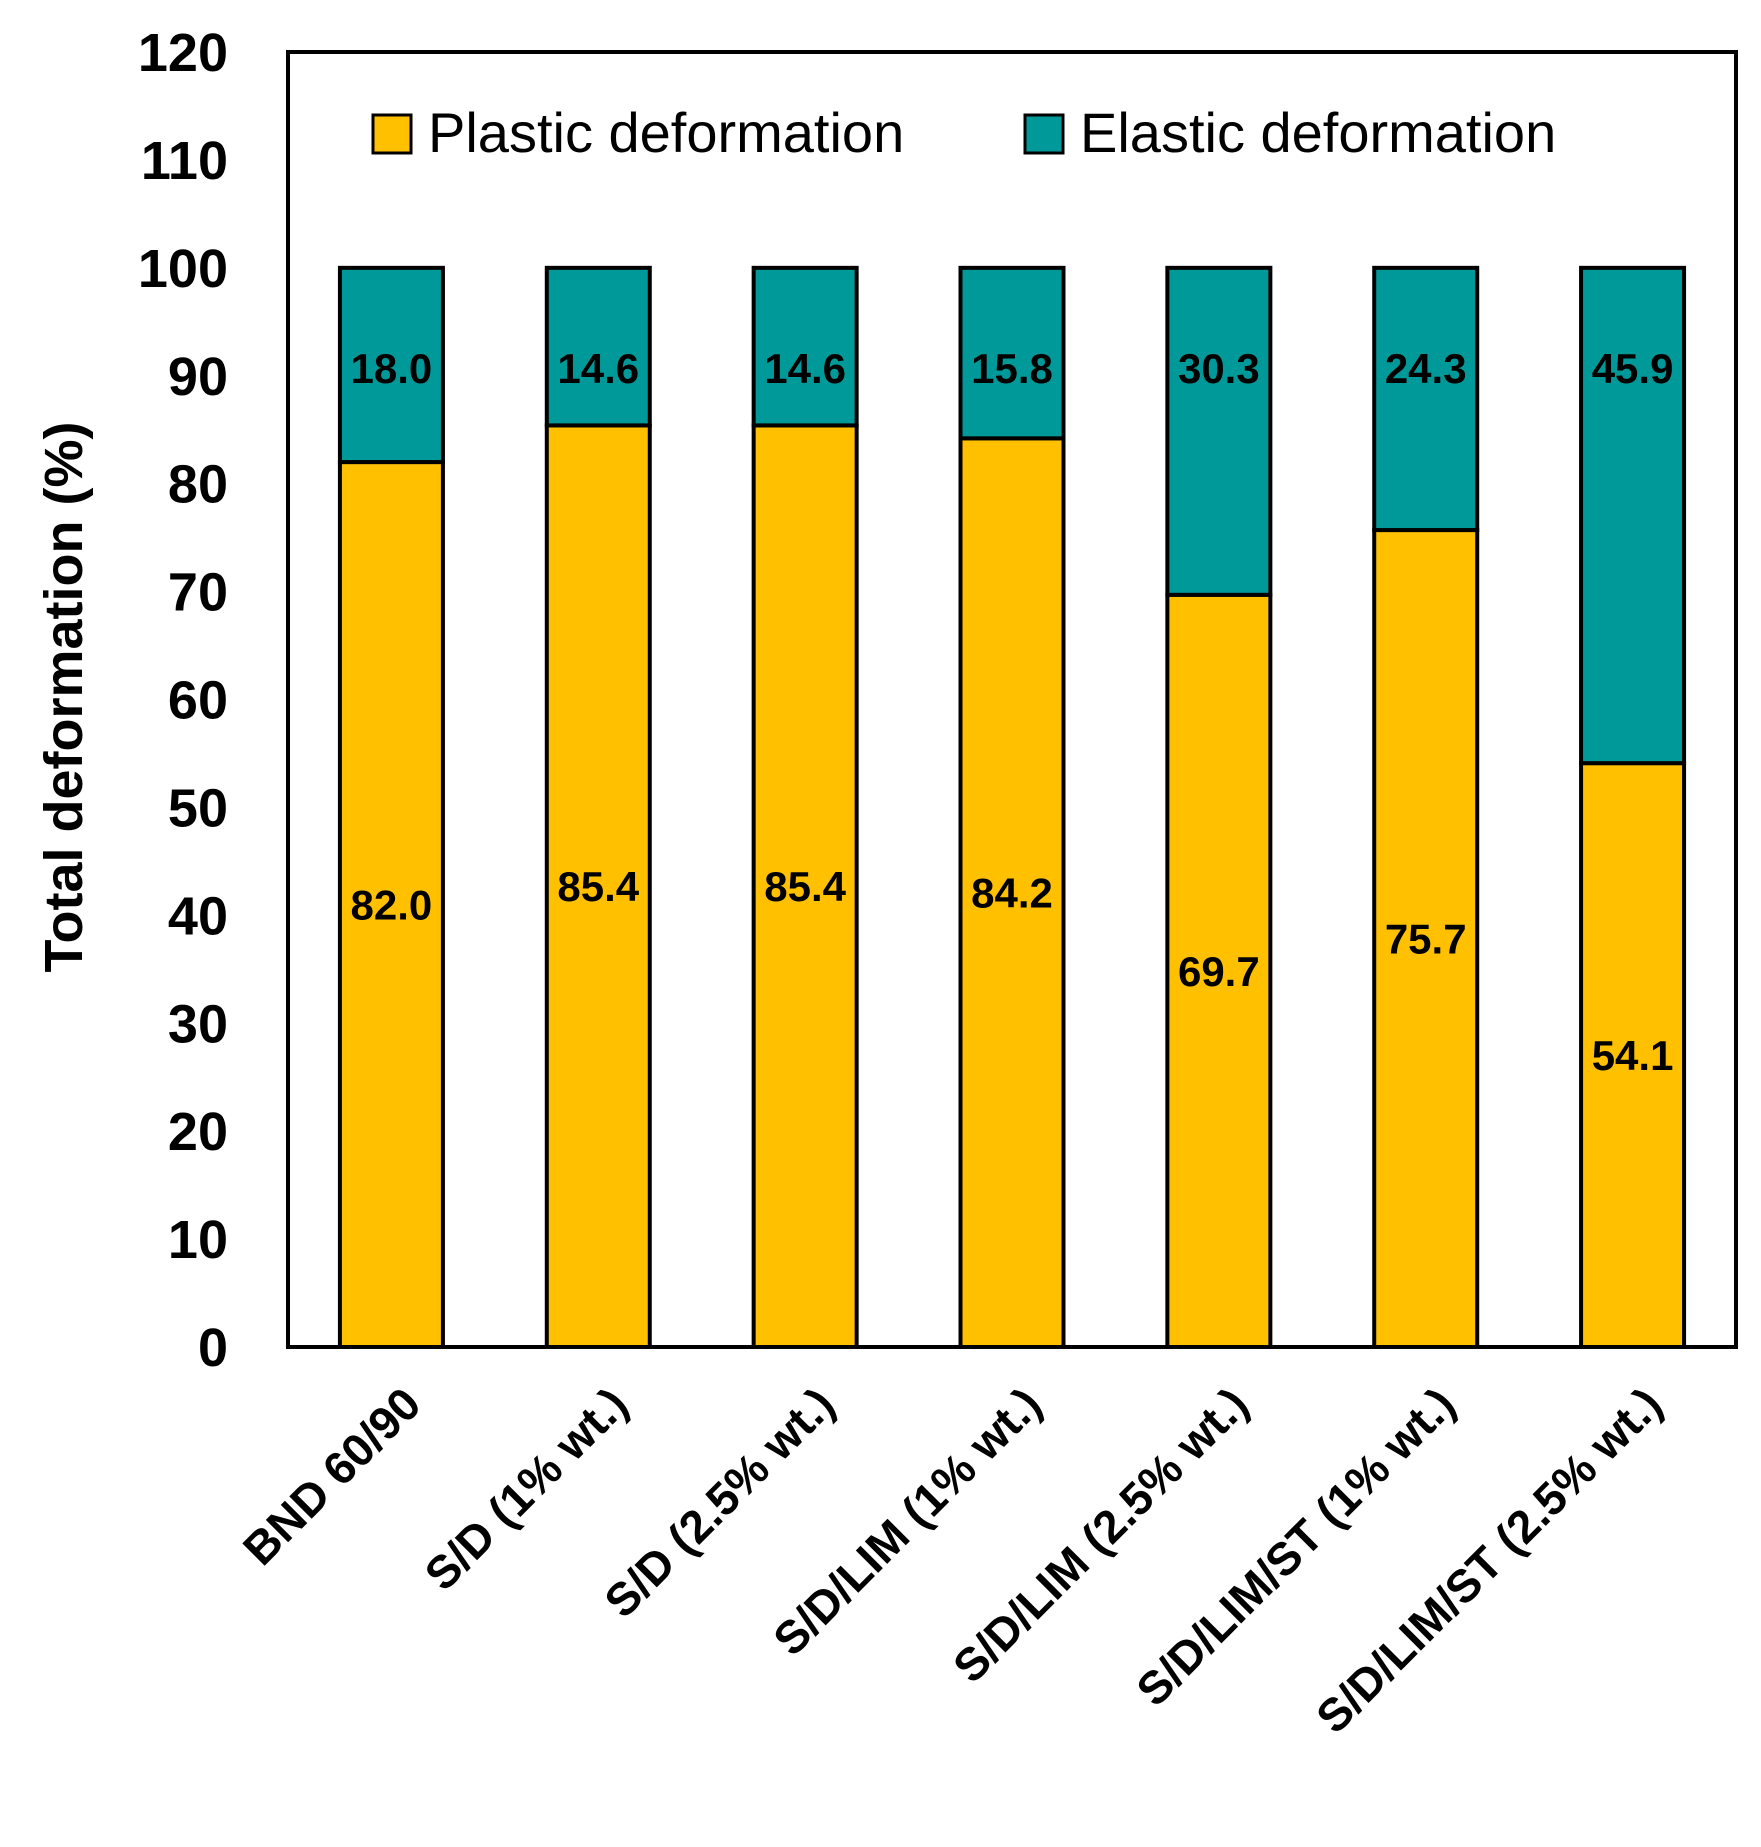 The width and height of the screenshot is (1761, 1847). Describe the element at coordinates (1633, 368) in the screenshot. I see `data-label-elastic-7: 45.9` at that location.